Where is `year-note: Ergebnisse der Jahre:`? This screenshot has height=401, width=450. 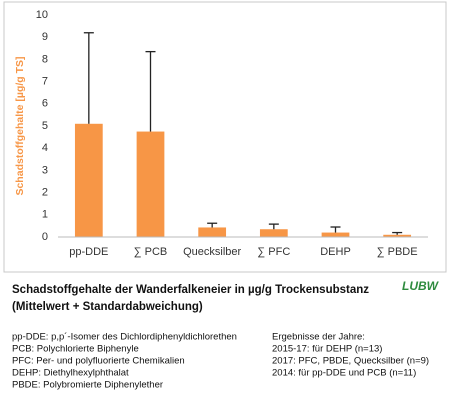 year-note: Ergebnisse der Jahre: is located at coordinates (318, 337).